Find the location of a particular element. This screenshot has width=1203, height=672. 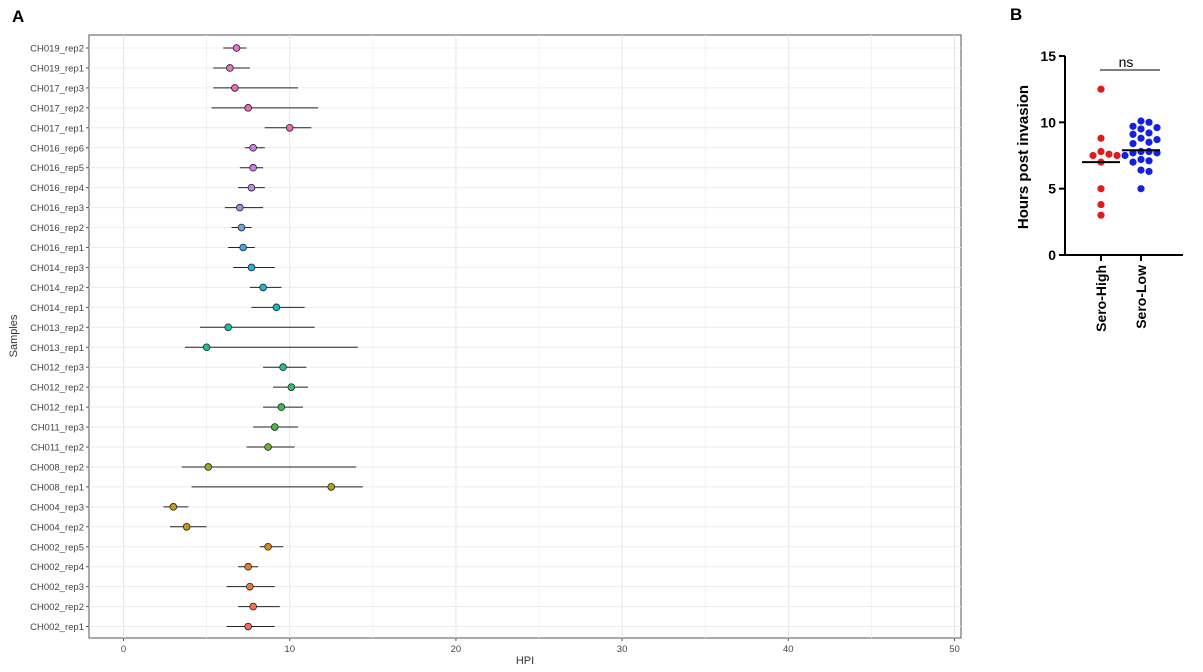

x-tick-label: 10 is located at coordinates (289, 649).